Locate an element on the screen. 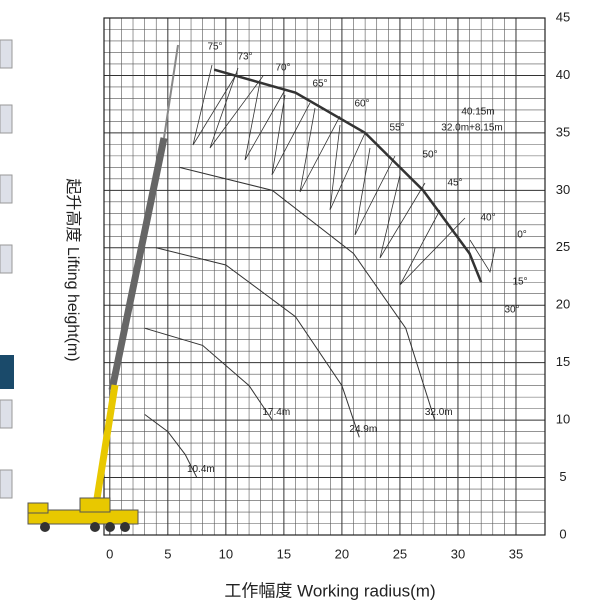  x-tick-label: 15 is located at coordinates (284, 553).